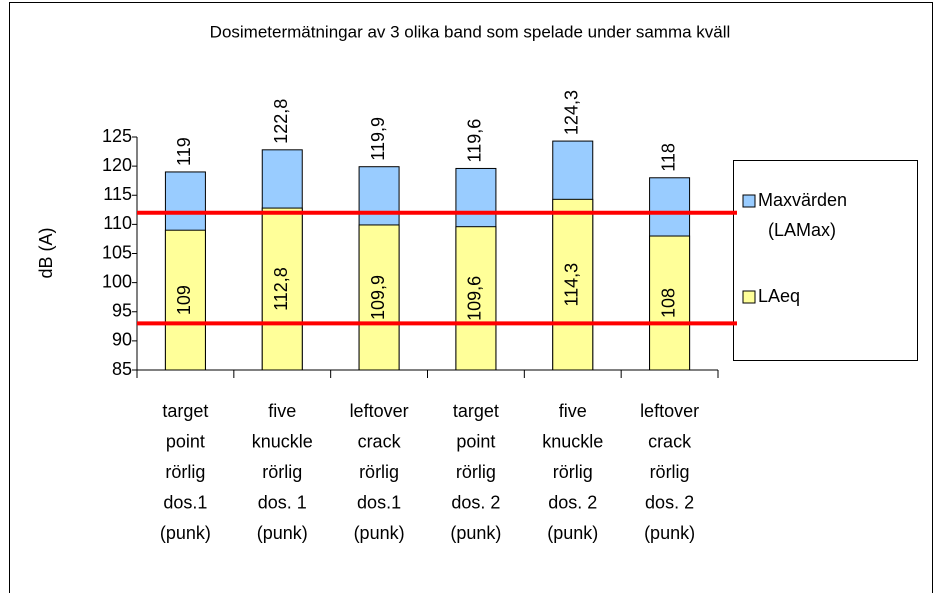 Image resolution: width=939 pixels, height=593 pixels. What do you see at coordinates (117, 165) in the screenshot?
I see `y-tick-label: 120` at bounding box center [117, 165].